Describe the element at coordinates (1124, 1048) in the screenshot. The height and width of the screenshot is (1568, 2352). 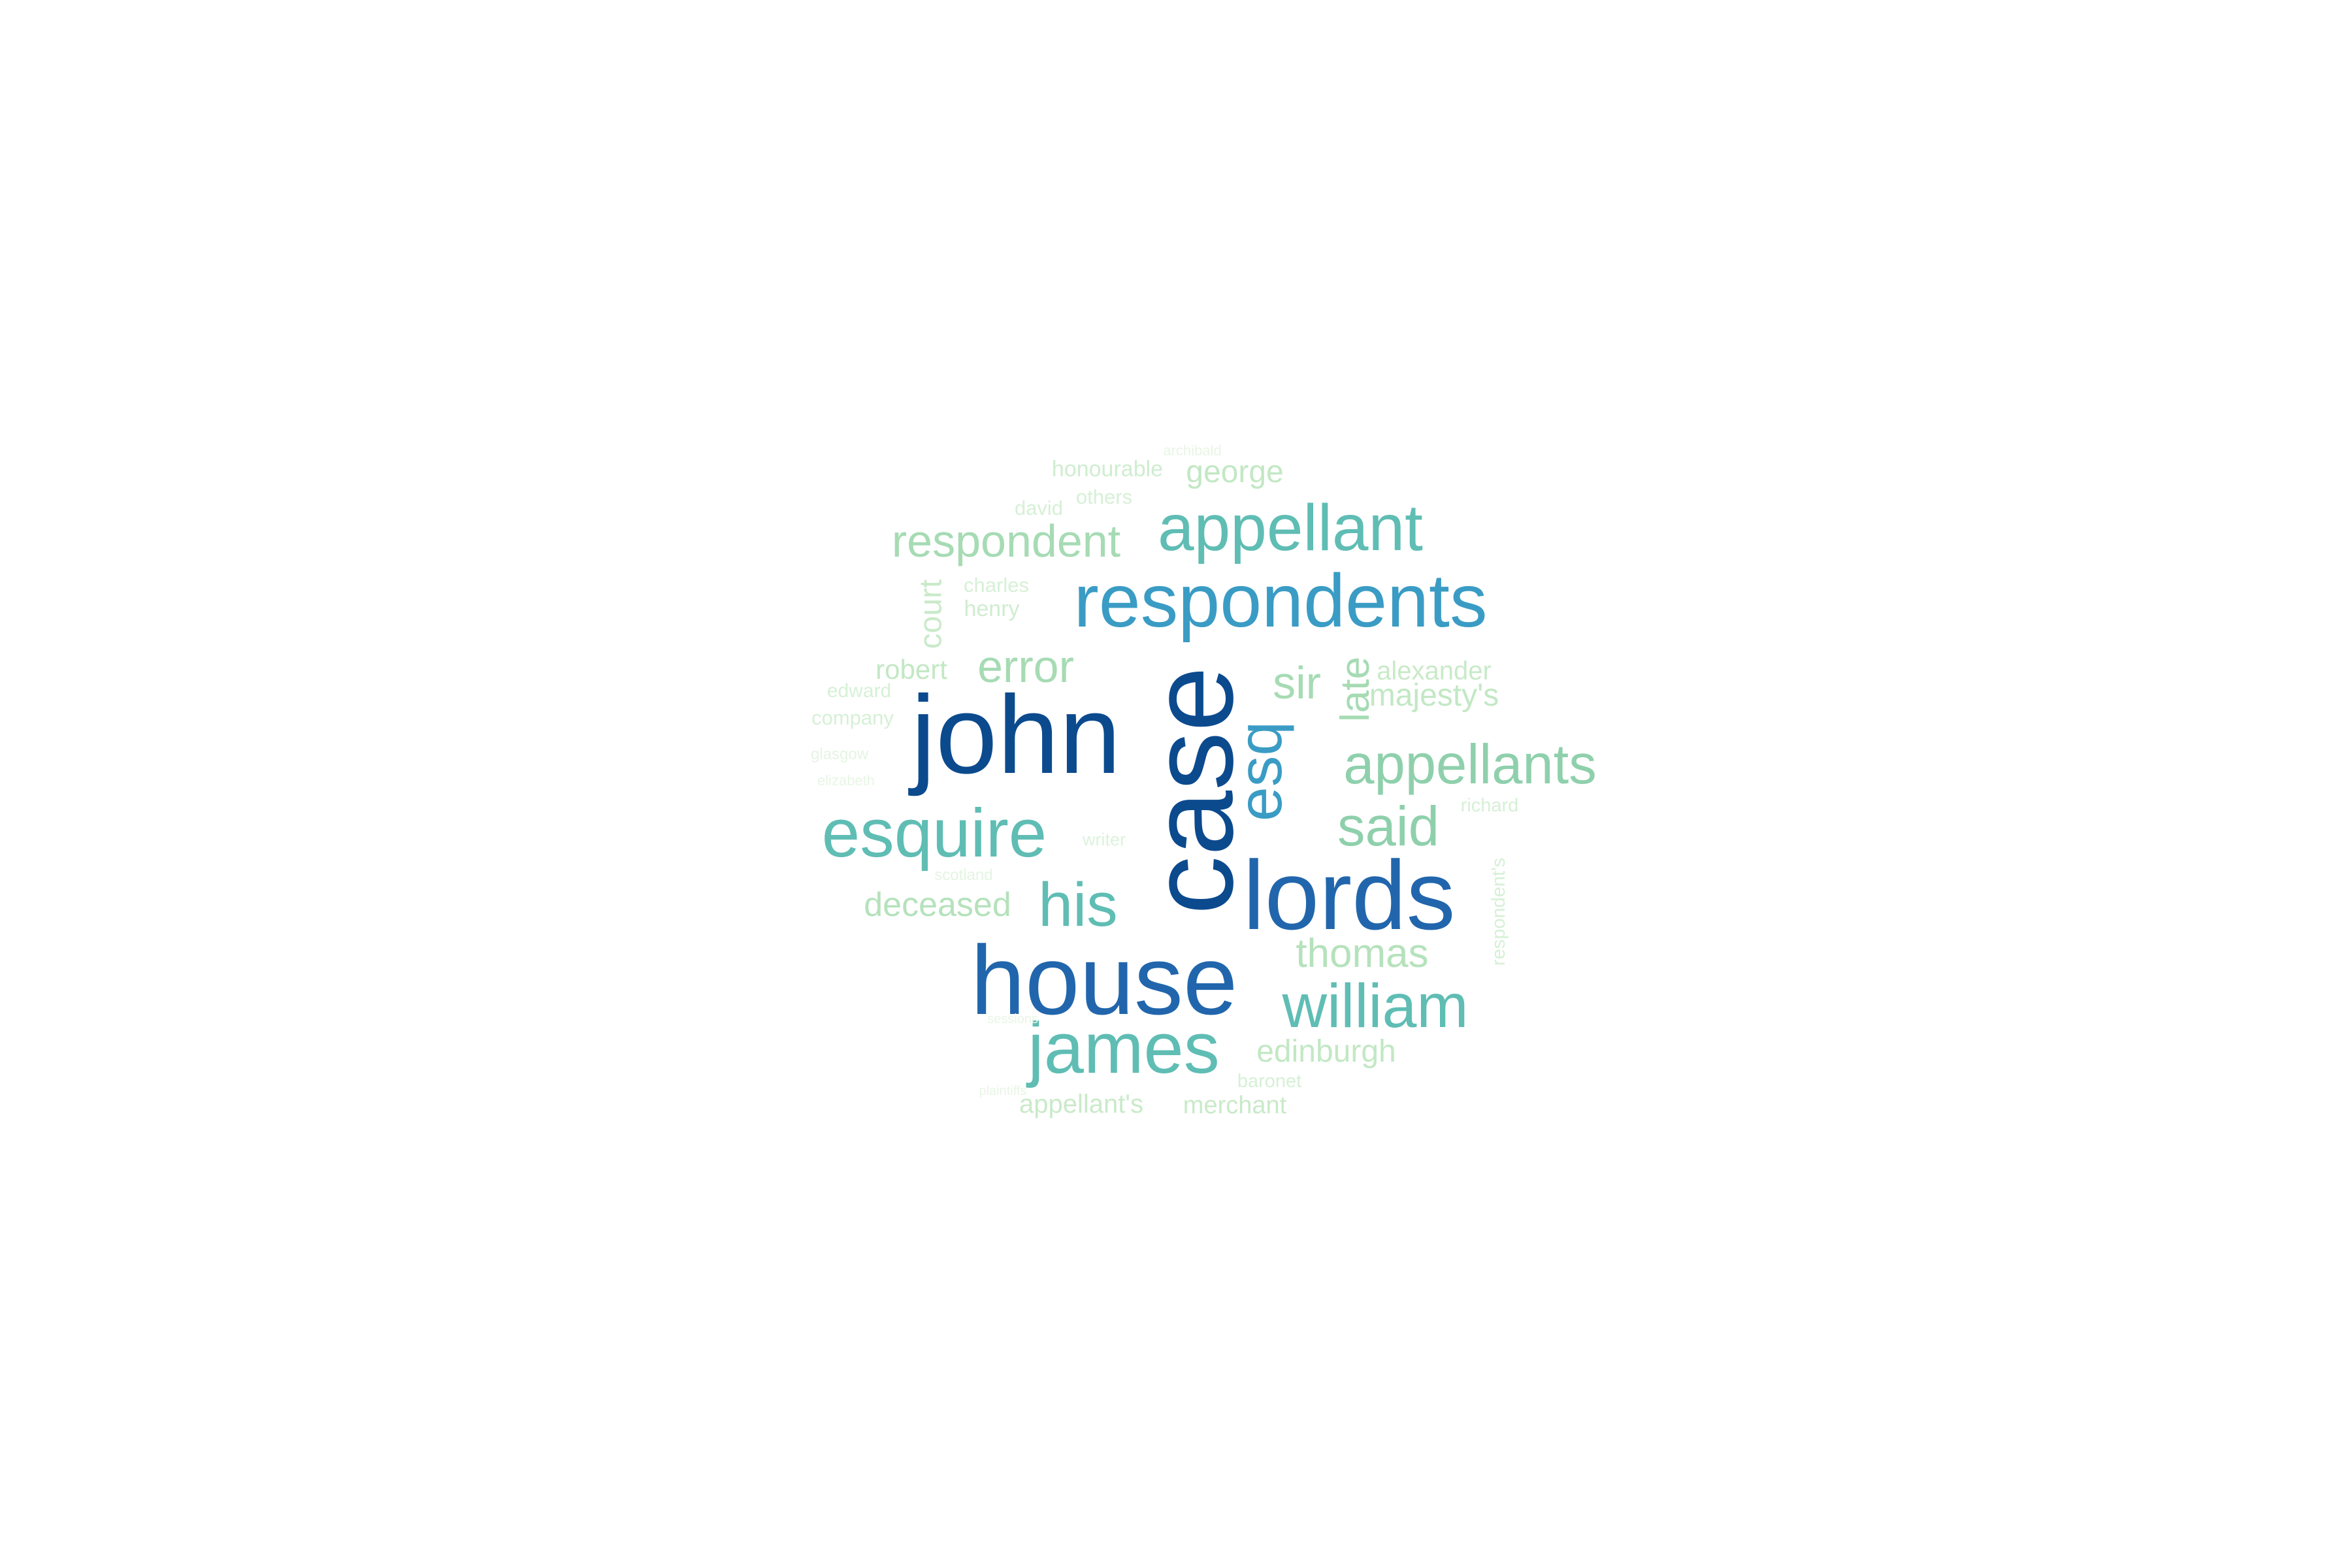
I see `word-james: james` at that location.